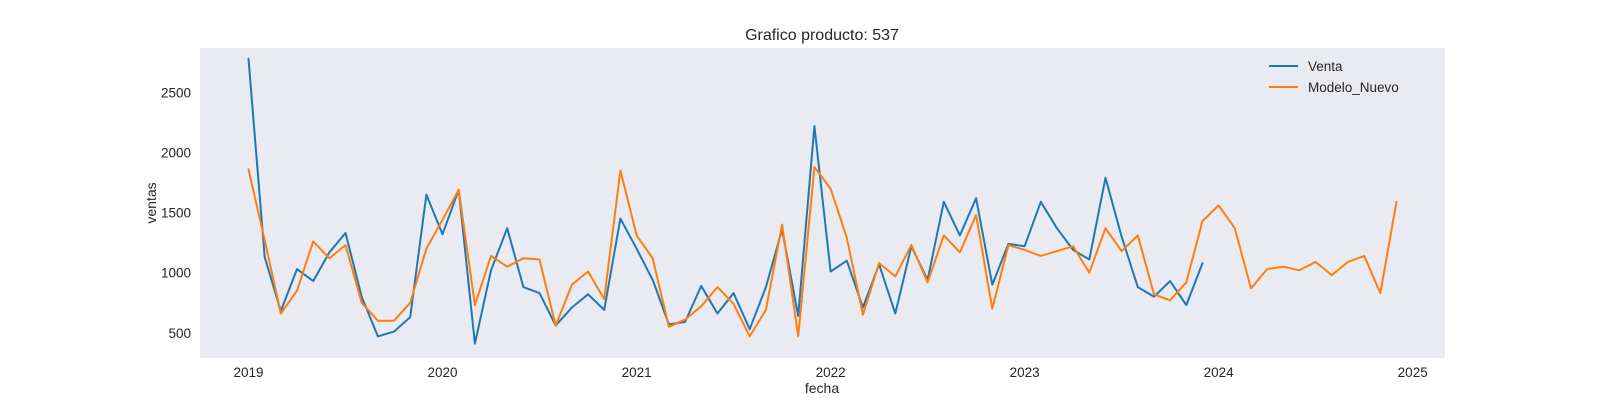  Describe the element at coordinates (1353, 87) in the screenshot. I see `legend-label-1: Modelo_Nuevo` at that location.